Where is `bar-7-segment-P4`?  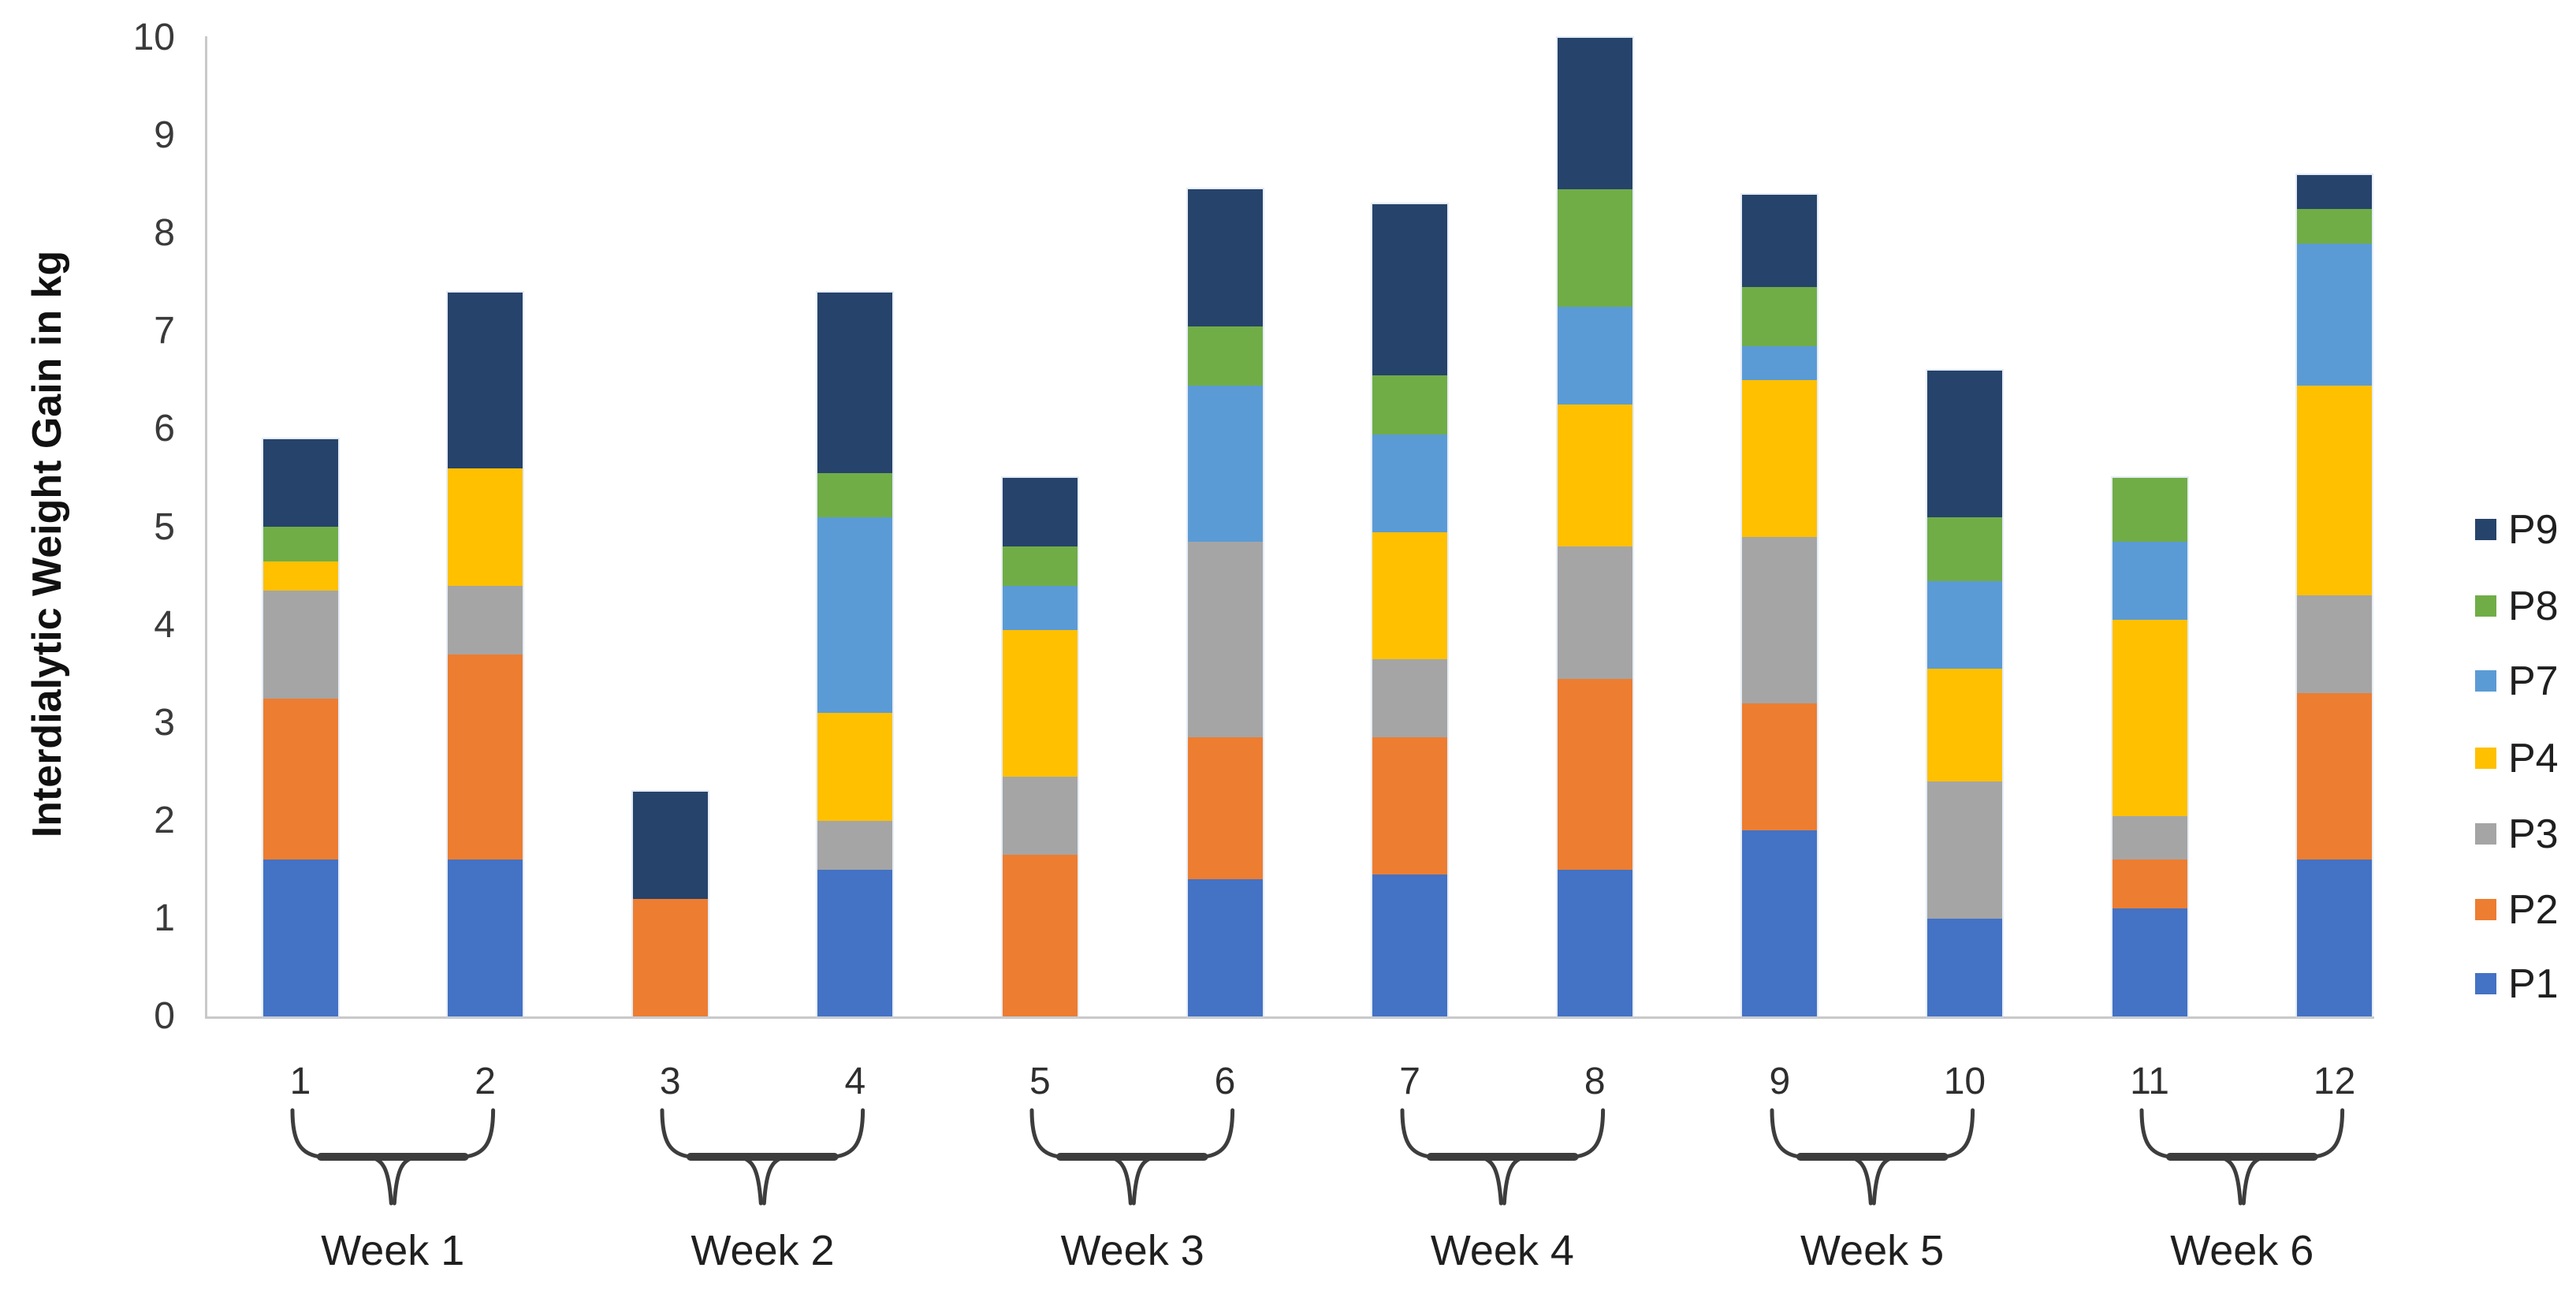
bar-7-segment-P4 is located at coordinates (1410, 595).